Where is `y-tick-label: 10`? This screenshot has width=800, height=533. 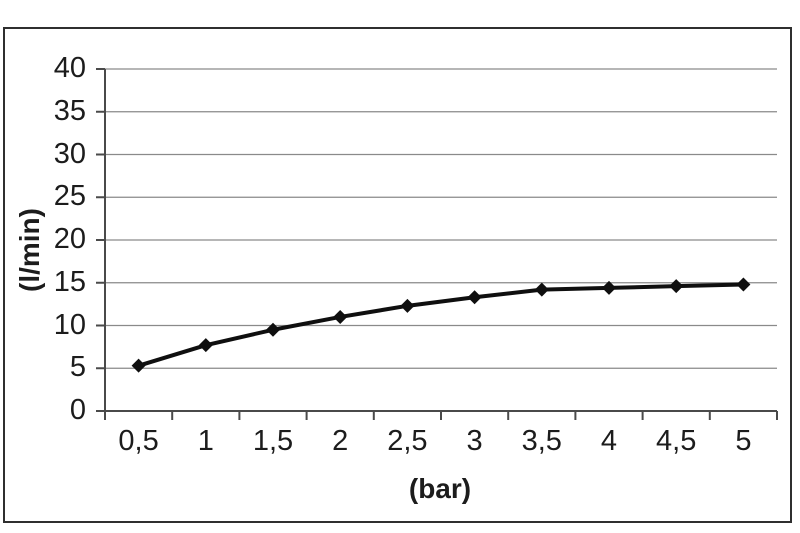
y-tick-label: 10 is located at coordinates (69, 324).